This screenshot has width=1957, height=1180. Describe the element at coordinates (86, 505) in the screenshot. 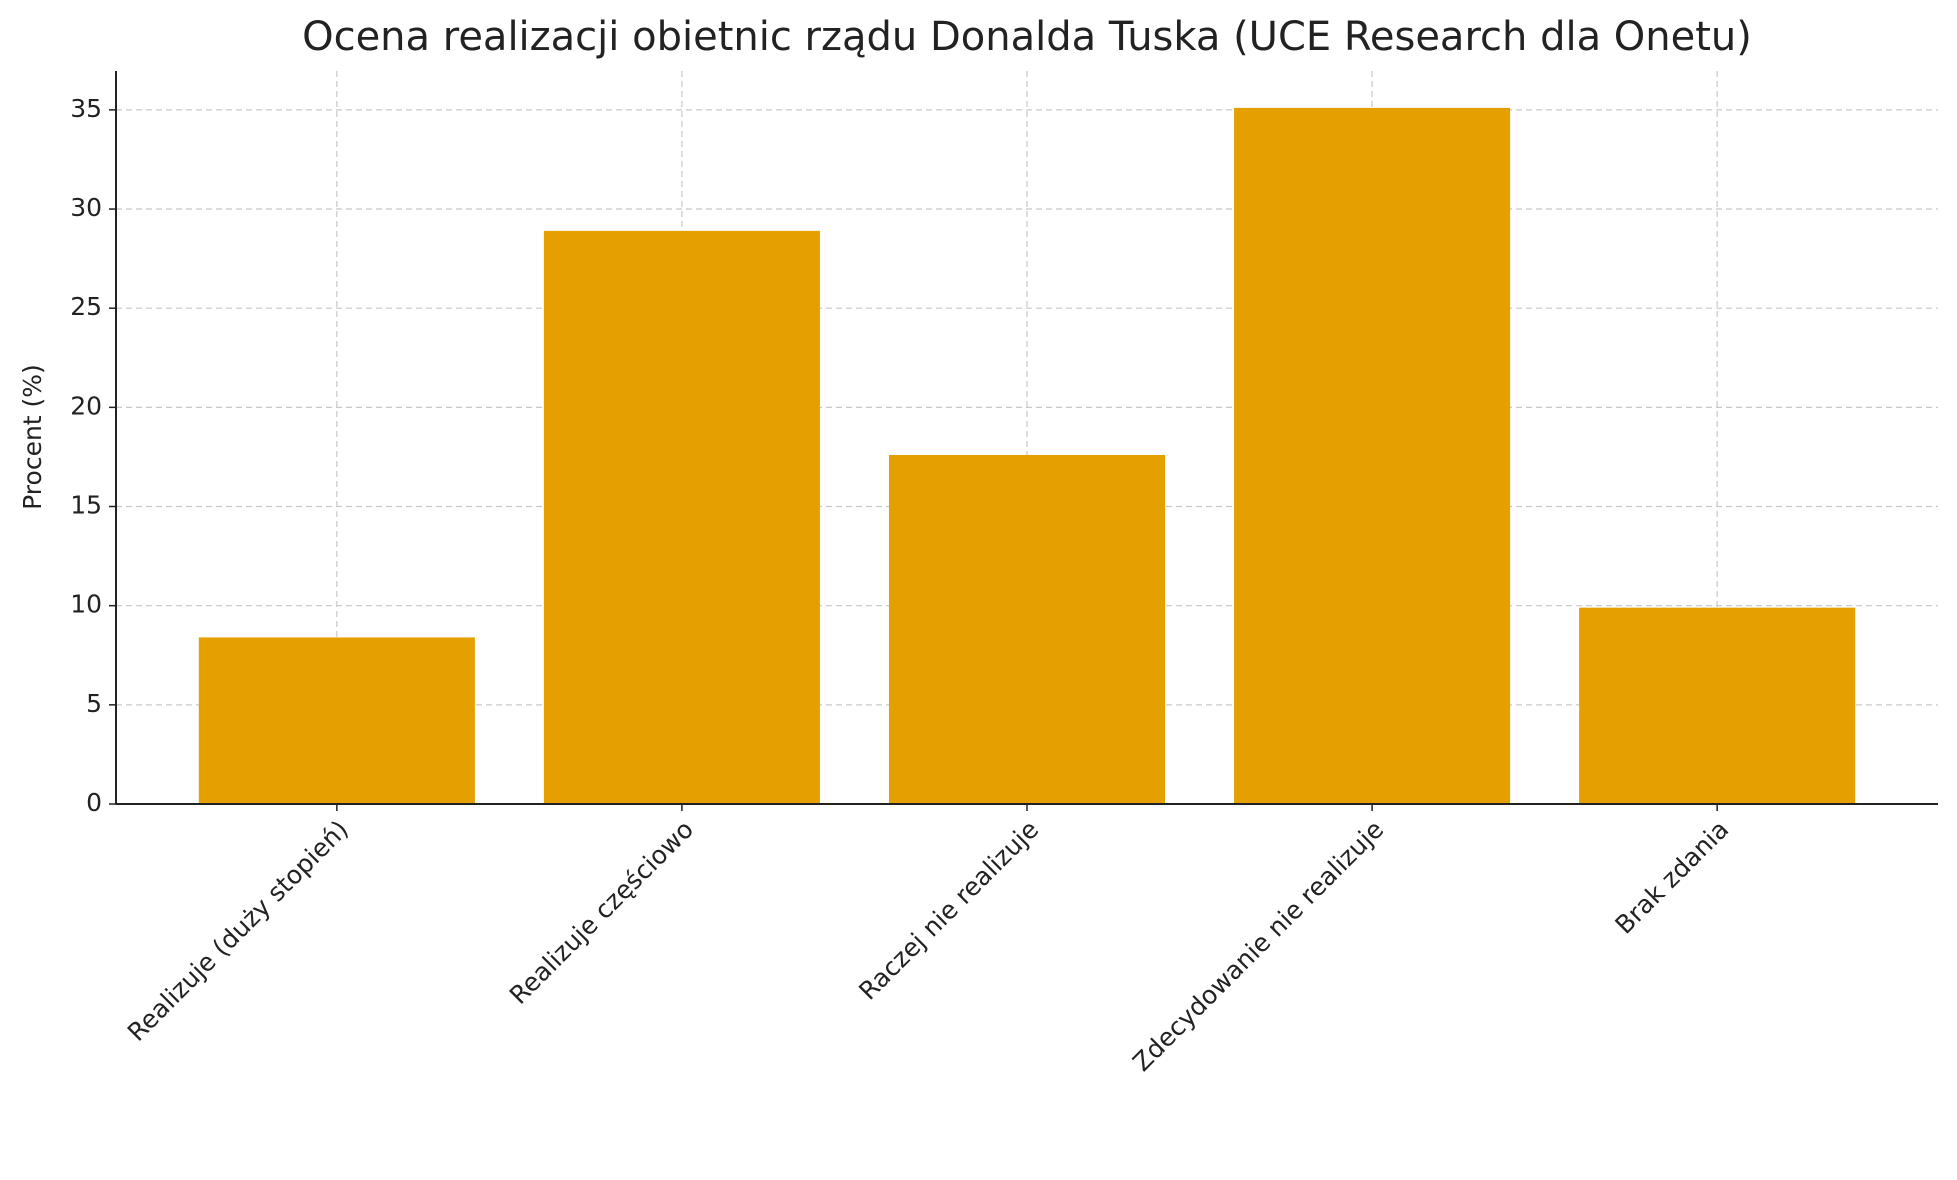

I see `y-tick-label: 15` at that location.